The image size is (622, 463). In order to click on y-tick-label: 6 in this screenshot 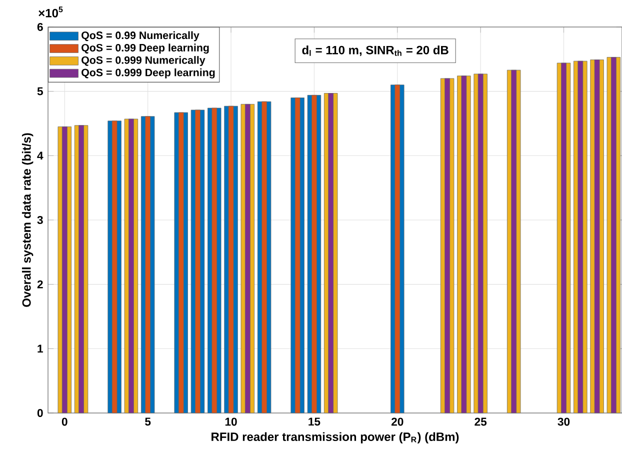, I will do `click(40, 26)`.